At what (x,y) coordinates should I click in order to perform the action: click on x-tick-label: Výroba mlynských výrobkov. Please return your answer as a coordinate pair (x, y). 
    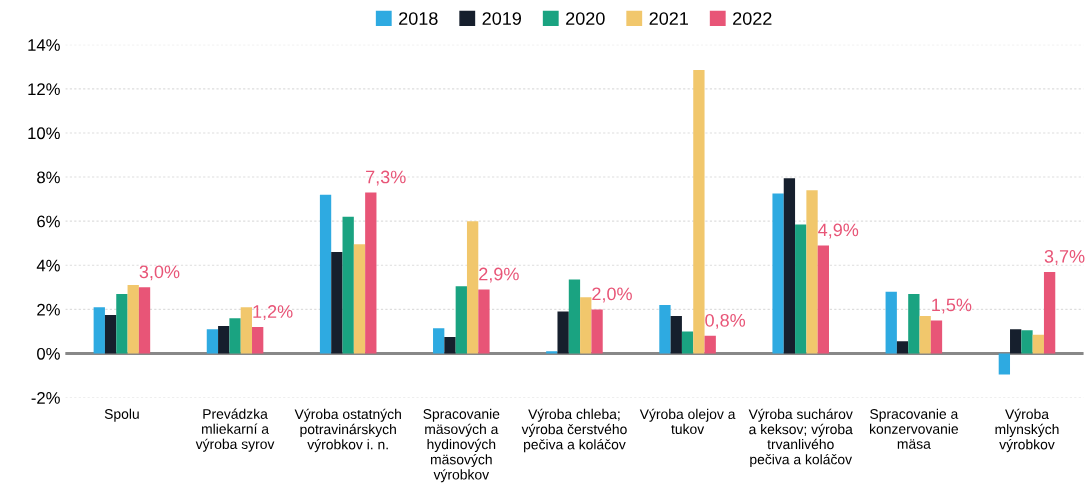
    Looking at the image, I should click on (1027, 430).